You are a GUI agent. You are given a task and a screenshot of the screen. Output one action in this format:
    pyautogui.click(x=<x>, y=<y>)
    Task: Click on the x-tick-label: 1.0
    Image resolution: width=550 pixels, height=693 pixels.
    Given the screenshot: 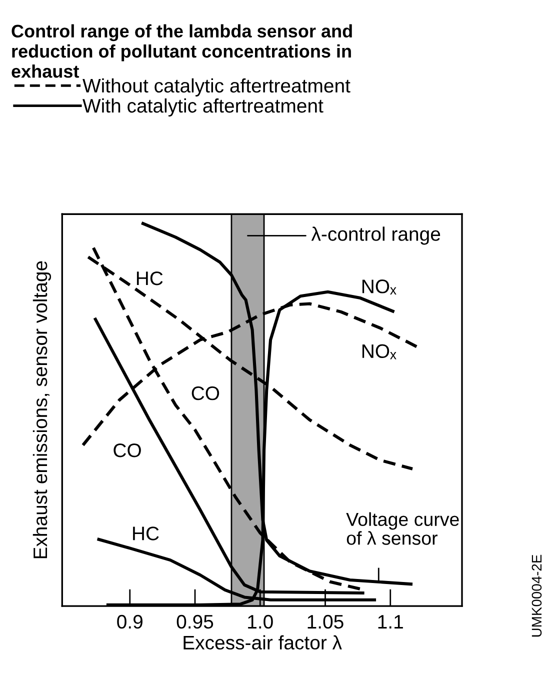 What is the action you would take?
    pyautogui.click(x=260, y=621)
    